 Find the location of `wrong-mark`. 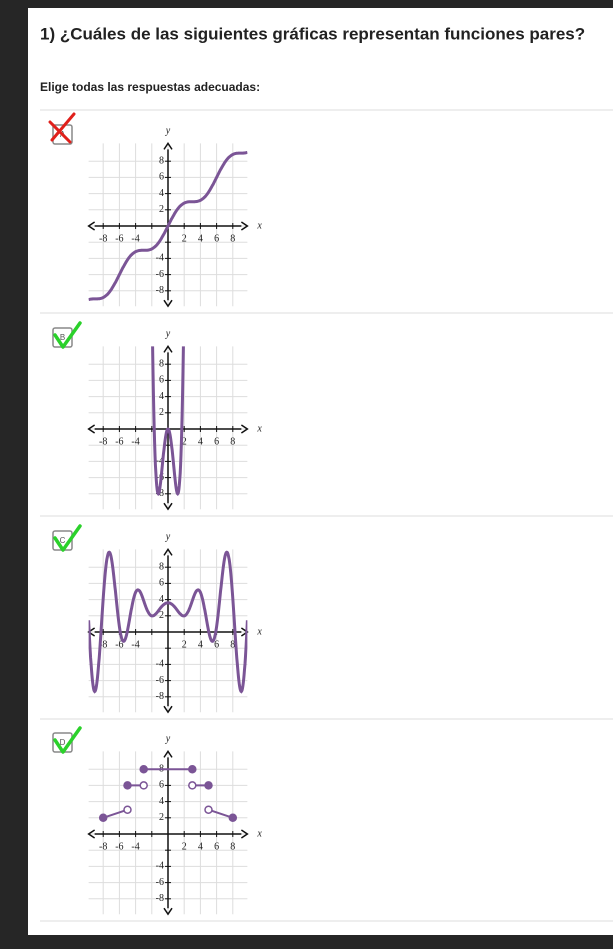

wrong-mark is located at coordinates (62, 128).